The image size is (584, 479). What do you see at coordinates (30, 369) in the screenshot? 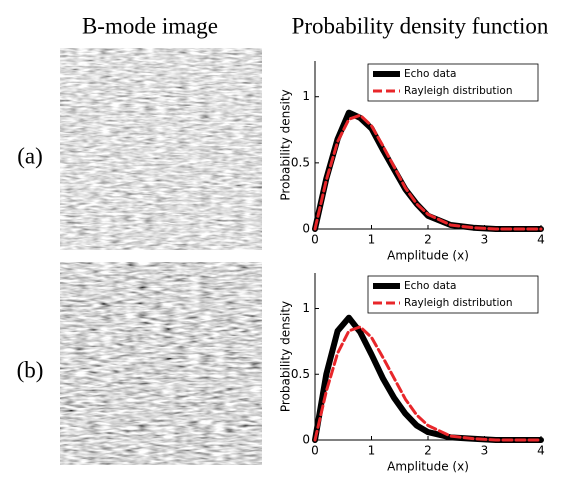
I see `panel-label: (b)` at bounding box center [30, 369].